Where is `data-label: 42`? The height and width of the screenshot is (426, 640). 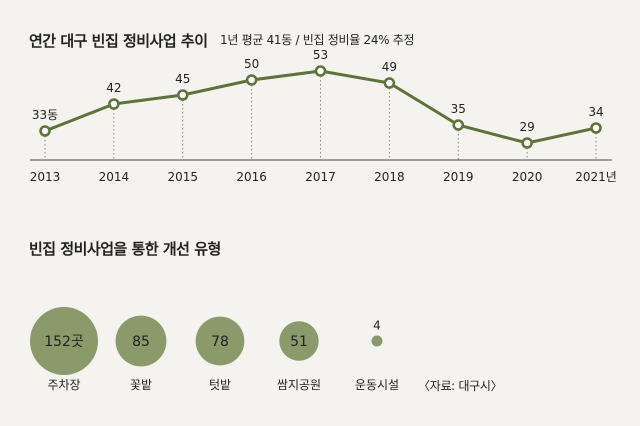
data-label: 42 is located at coordinates (113, 88).